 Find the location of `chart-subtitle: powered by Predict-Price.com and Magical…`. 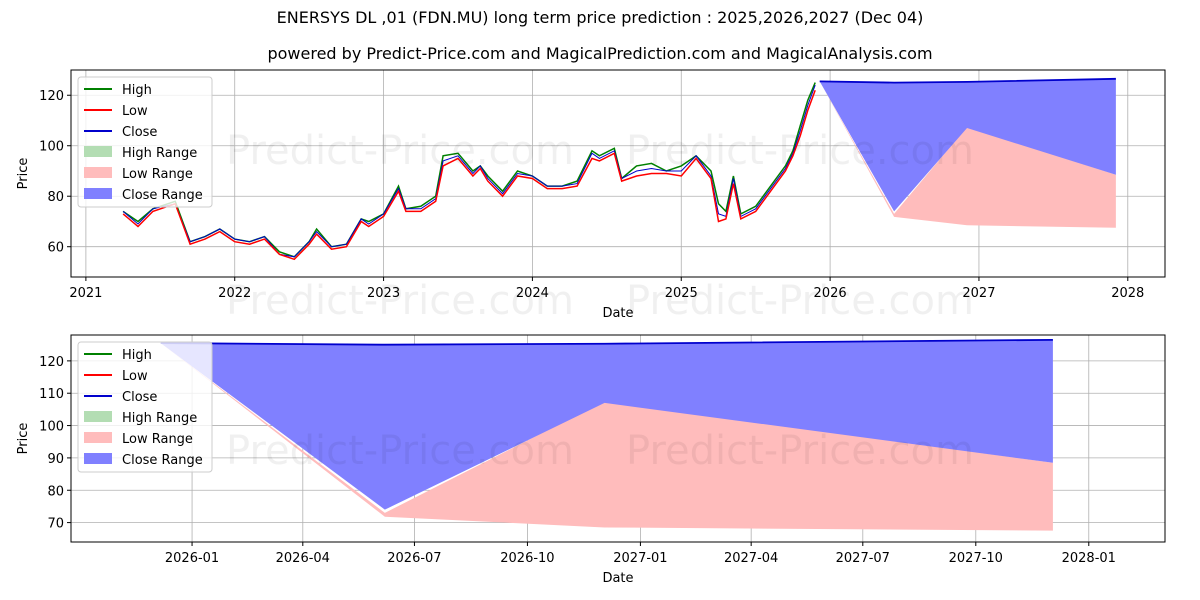

chart-subtitle: powered by Predict-Price.com and Magical… is located at coordinates (600, 53).